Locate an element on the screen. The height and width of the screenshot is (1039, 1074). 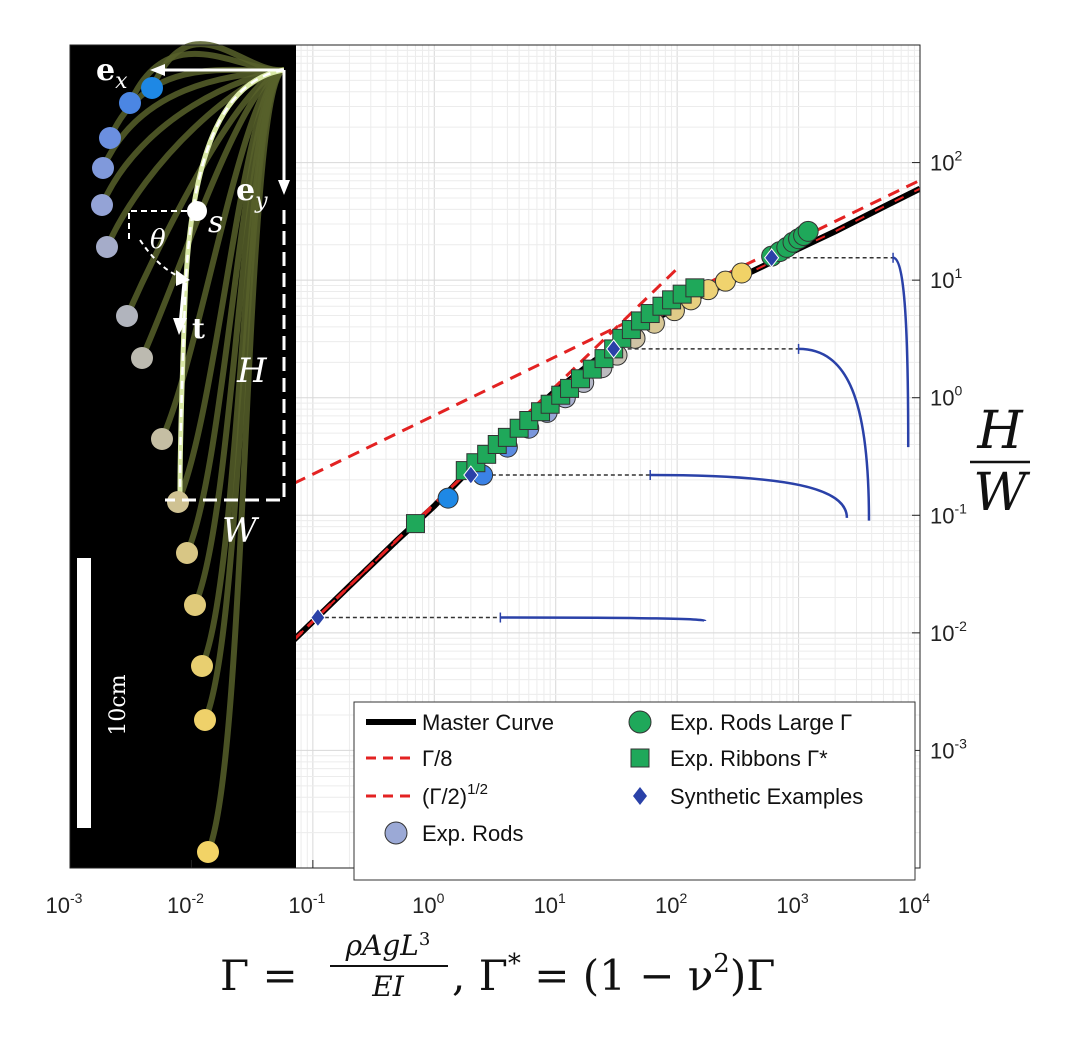
legend-item: (Γ/2)1/2 is located at coordinates (427, 795).